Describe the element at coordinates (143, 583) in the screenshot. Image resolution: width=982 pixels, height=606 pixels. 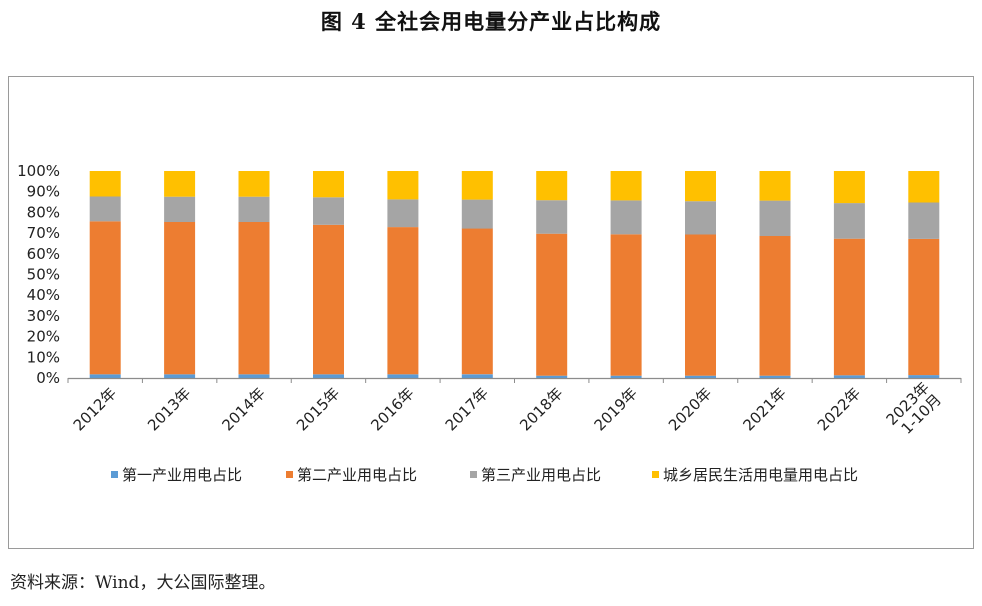
I see `source-note: 资料来源：Wind，大公国际整理。` at that location.